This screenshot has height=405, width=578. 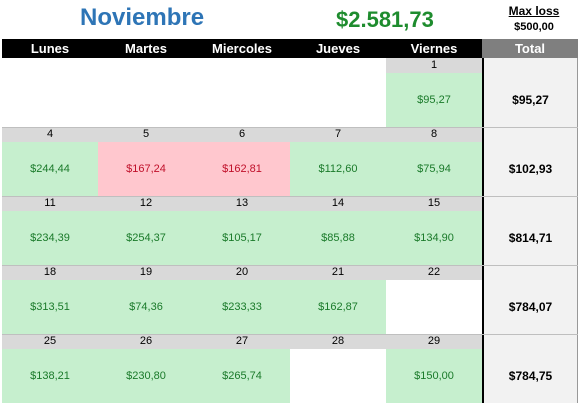 What do you see at coordinates (242, 238) in the screenshot?
I see `day-value: $105,17` at bounding box center [242, 238].